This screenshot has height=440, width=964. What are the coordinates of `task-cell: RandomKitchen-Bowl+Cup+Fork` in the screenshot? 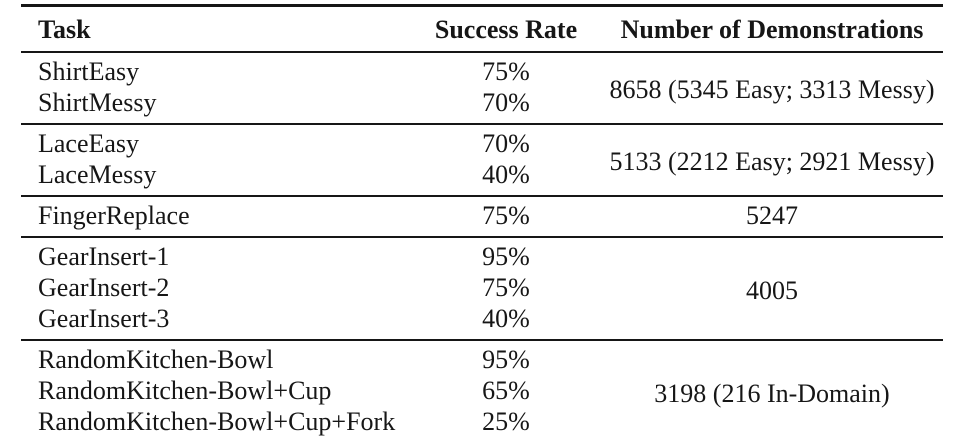 It's located at (217, 421).